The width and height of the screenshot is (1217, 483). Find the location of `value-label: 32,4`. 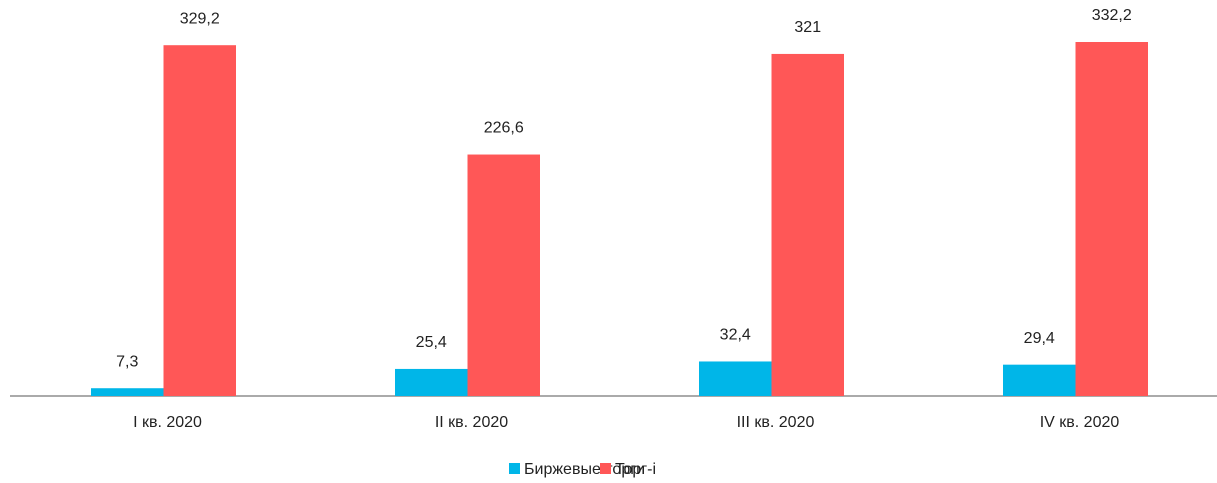

value-label: 32,4 is located at coordinates (735, 335).